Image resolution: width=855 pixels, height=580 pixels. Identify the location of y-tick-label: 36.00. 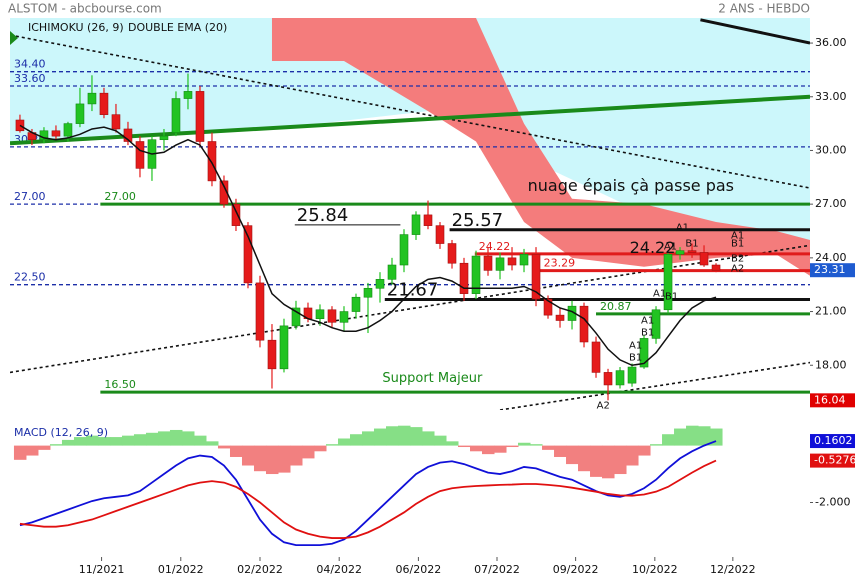
(831, 42).